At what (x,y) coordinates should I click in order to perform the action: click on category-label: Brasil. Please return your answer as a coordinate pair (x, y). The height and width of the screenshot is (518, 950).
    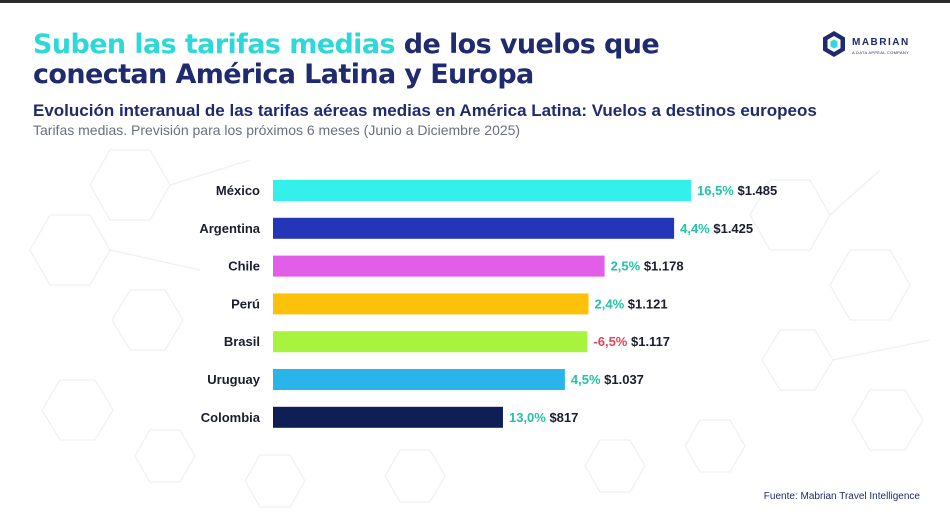
    Looking at the image, I should click on (242, 341).